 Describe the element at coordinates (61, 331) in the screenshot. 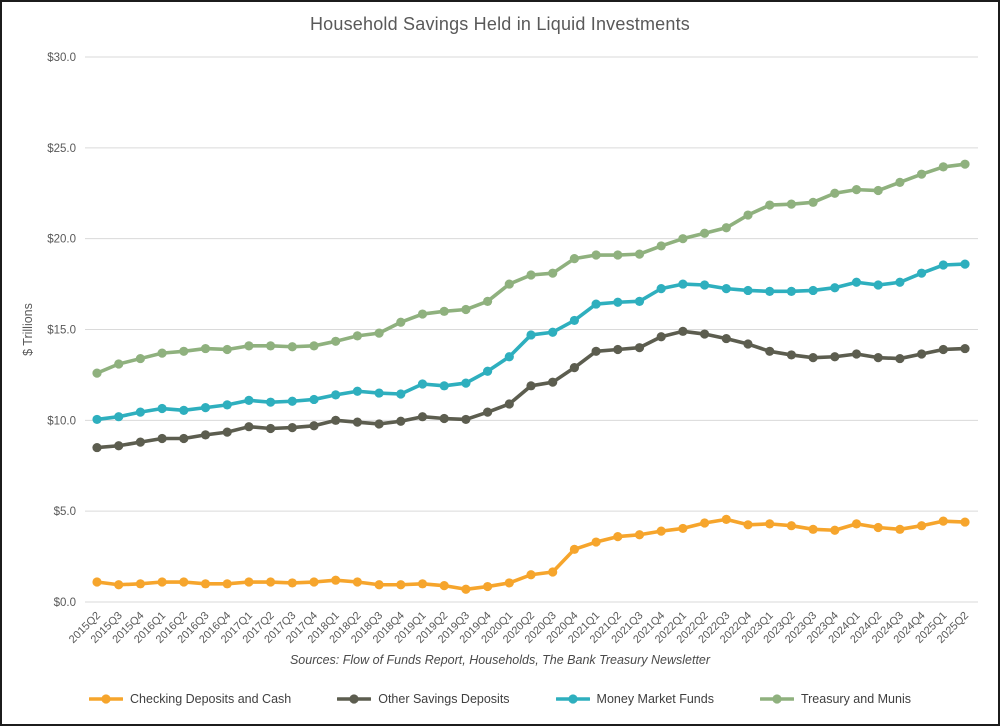

I see `y-tick-label: $15.0` at that location.